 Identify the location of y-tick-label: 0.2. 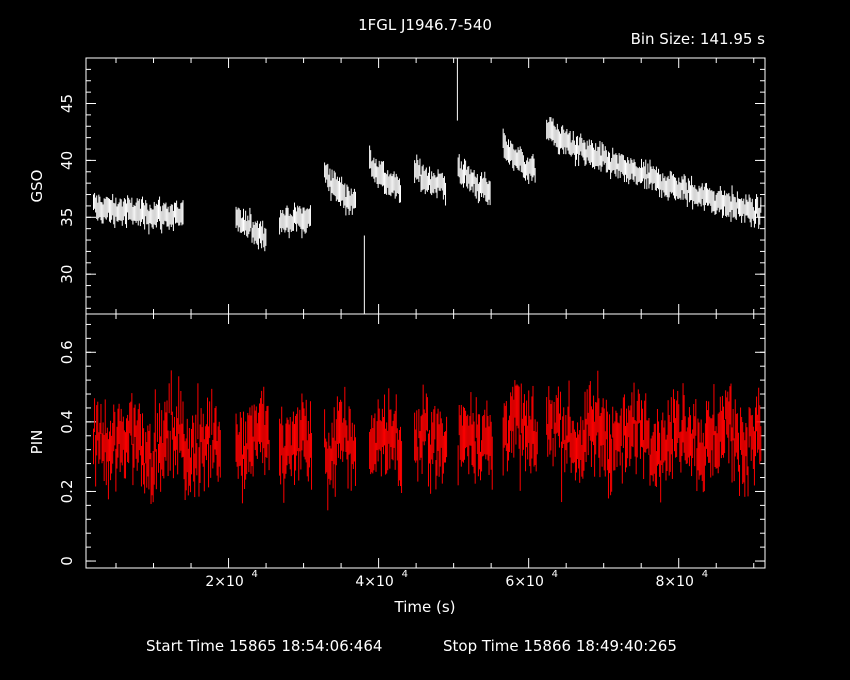
(67, 492).